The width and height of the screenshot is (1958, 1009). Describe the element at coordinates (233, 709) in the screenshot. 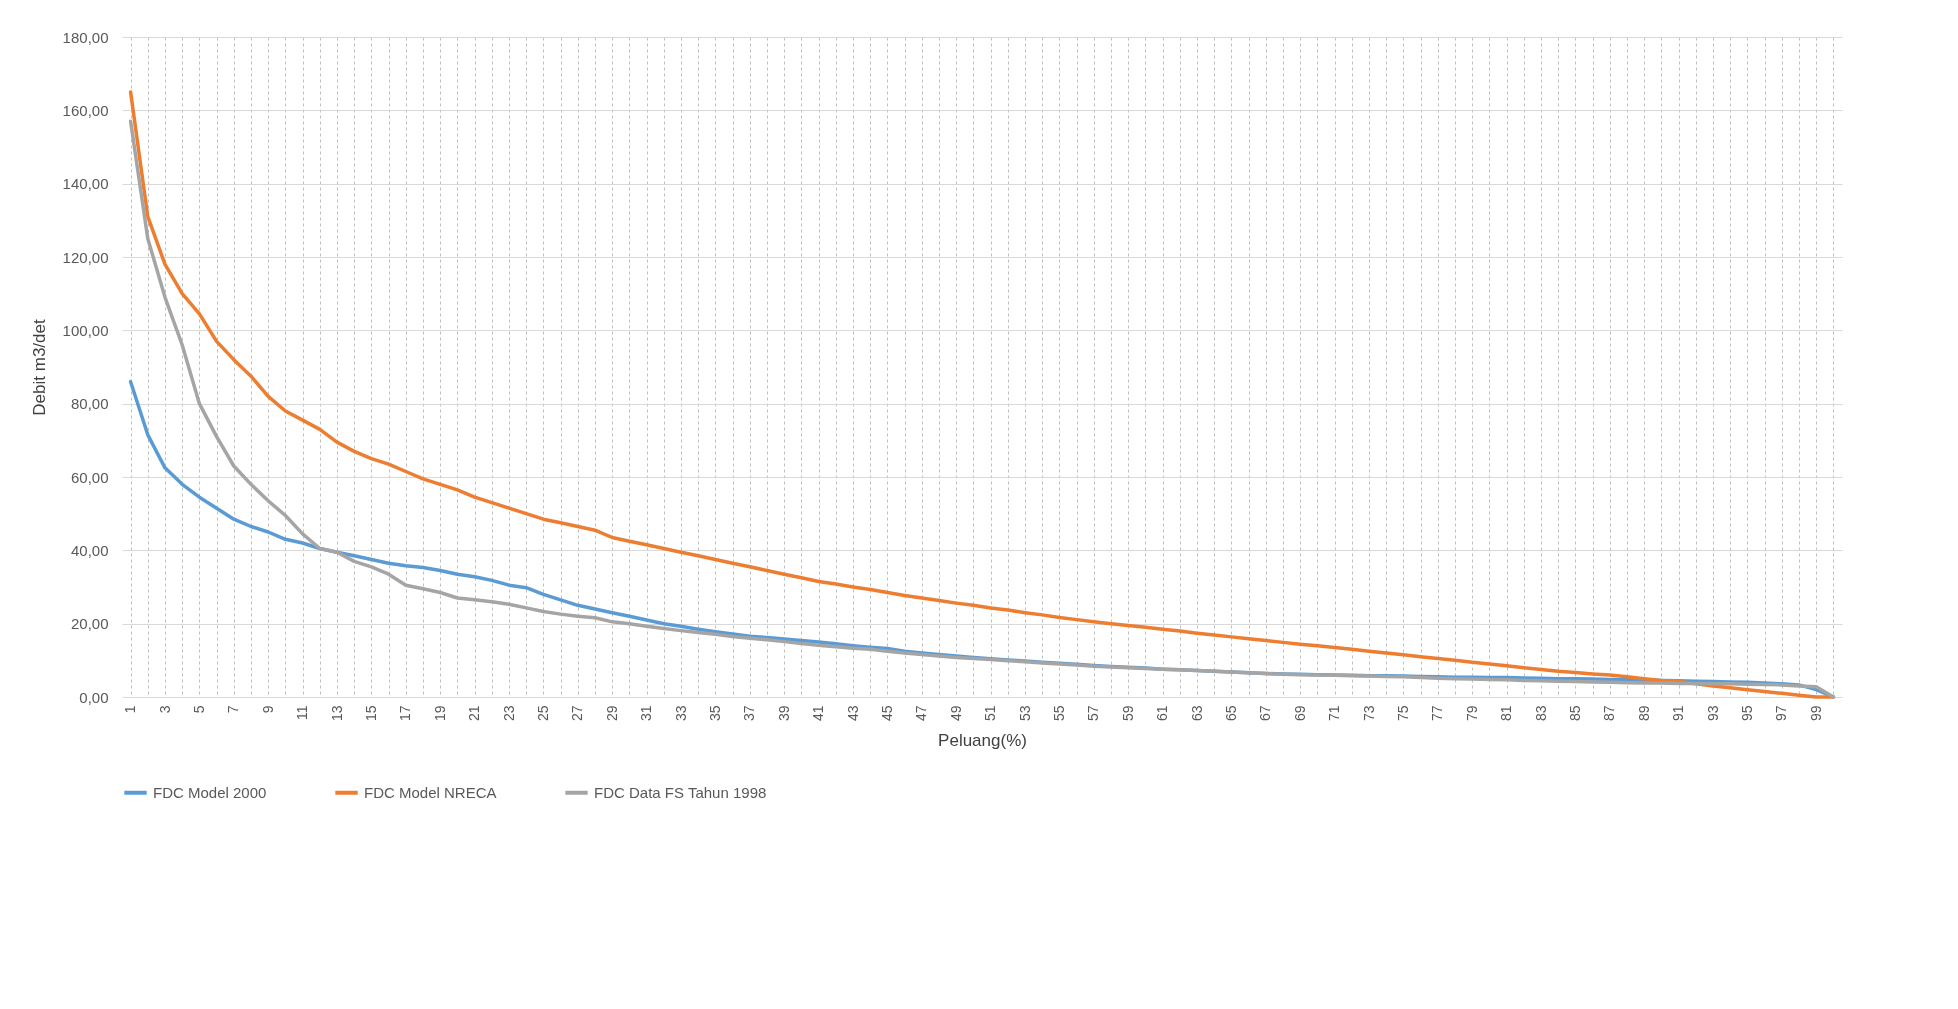

I see `x-tick-label: 7` at that location.